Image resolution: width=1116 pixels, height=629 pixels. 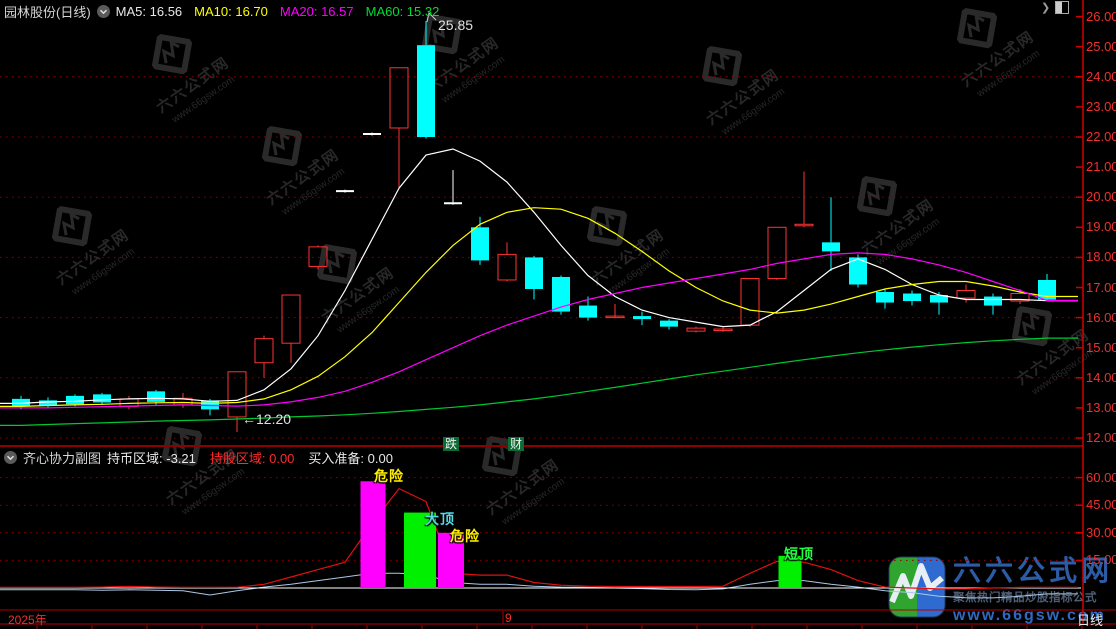 I want to click on annotation-leader, so click(x=431, y=17).